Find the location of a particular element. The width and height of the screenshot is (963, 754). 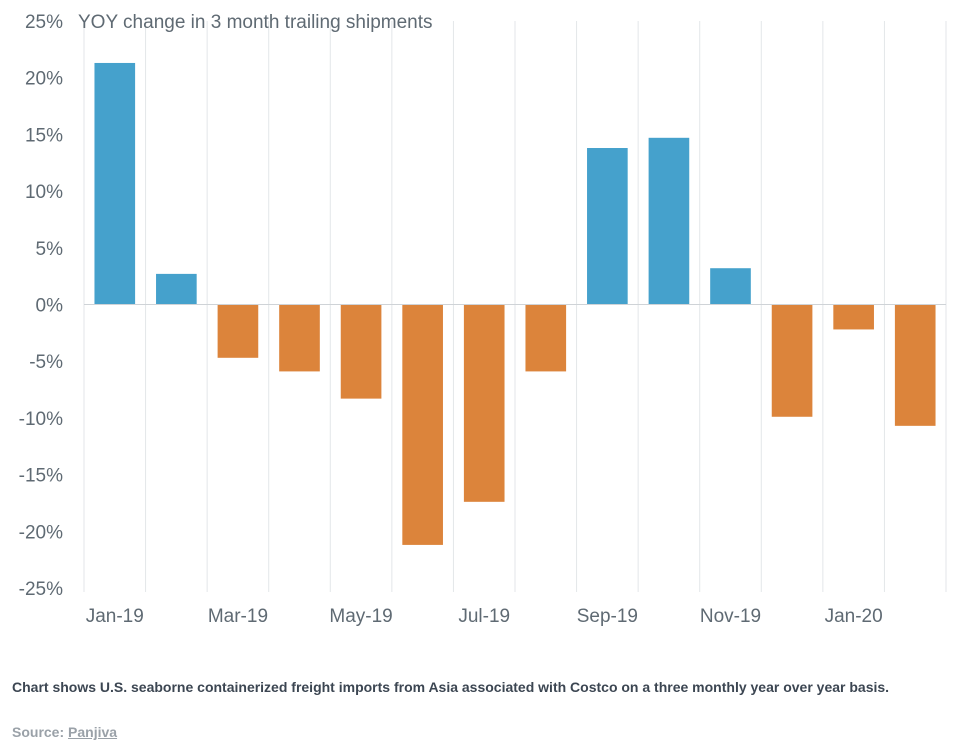

y-tick-label: -20% is located at coordinates (41, 532).